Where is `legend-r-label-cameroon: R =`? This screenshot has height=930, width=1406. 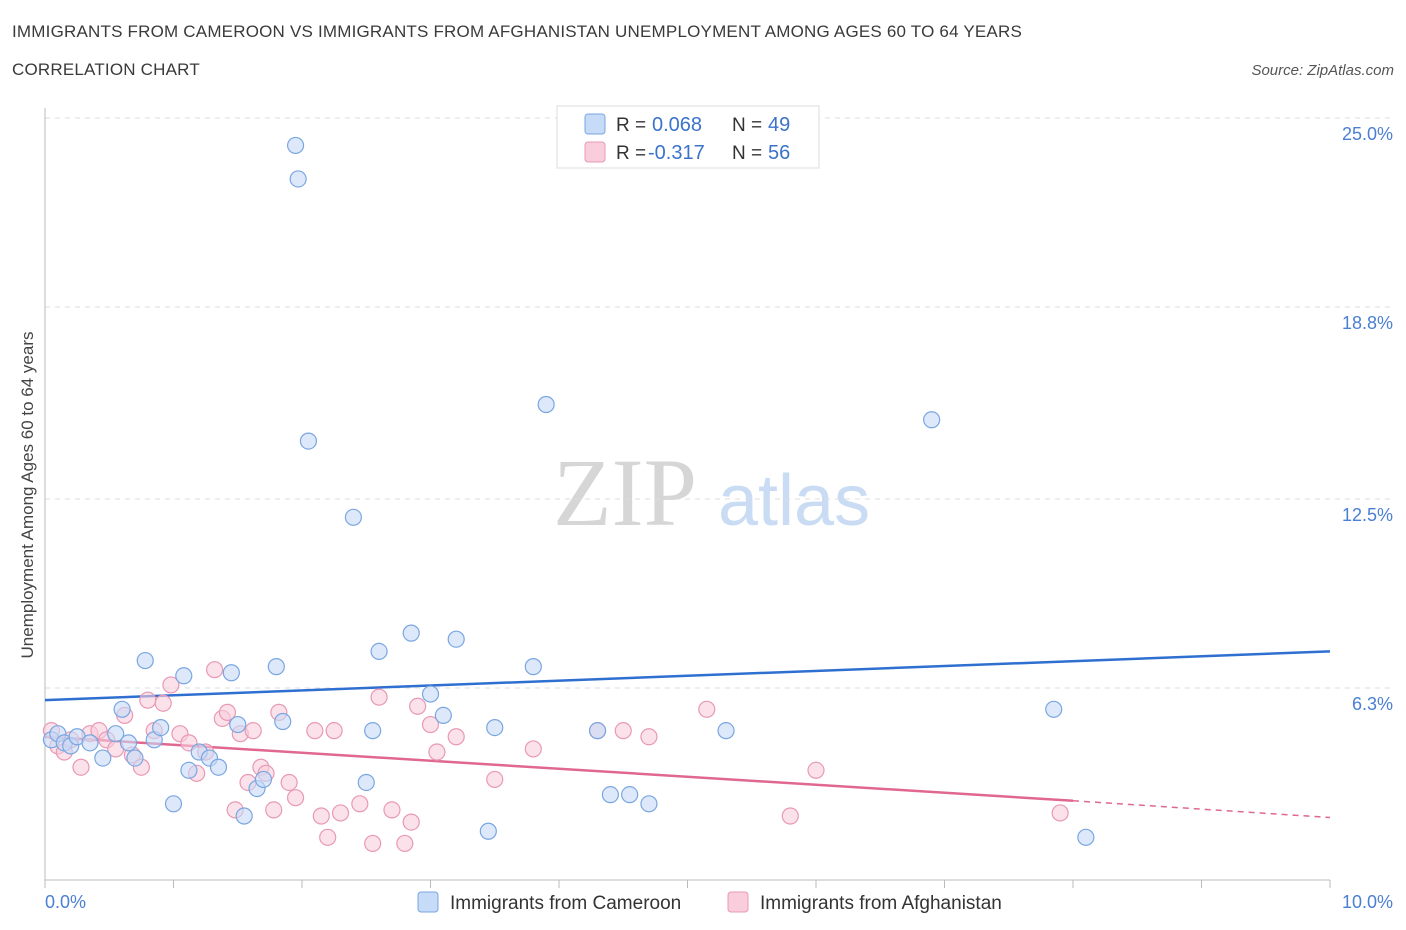
legend-r-label-cameroon: R = is located at coordinates (631, 125).